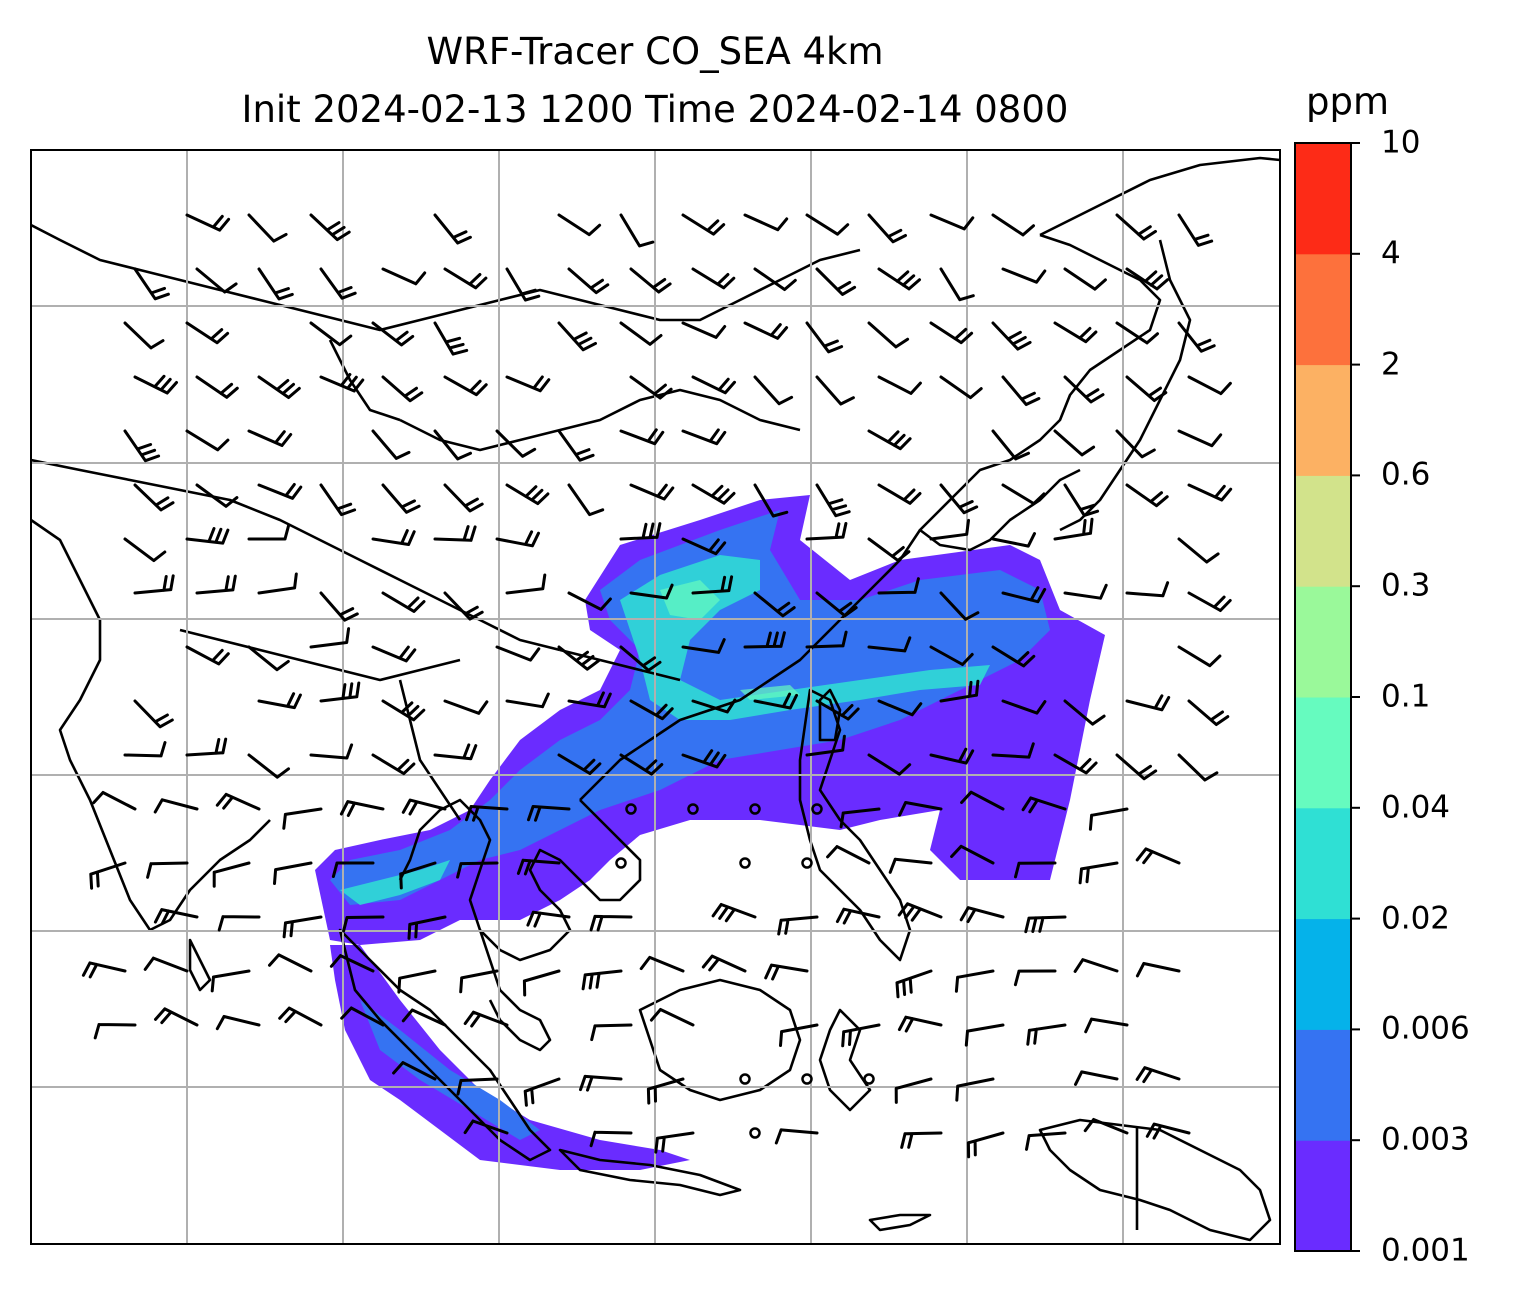 This screenshot has height=1306, width=1528. I want to click on border-china-mongolia, so click(446, 277).